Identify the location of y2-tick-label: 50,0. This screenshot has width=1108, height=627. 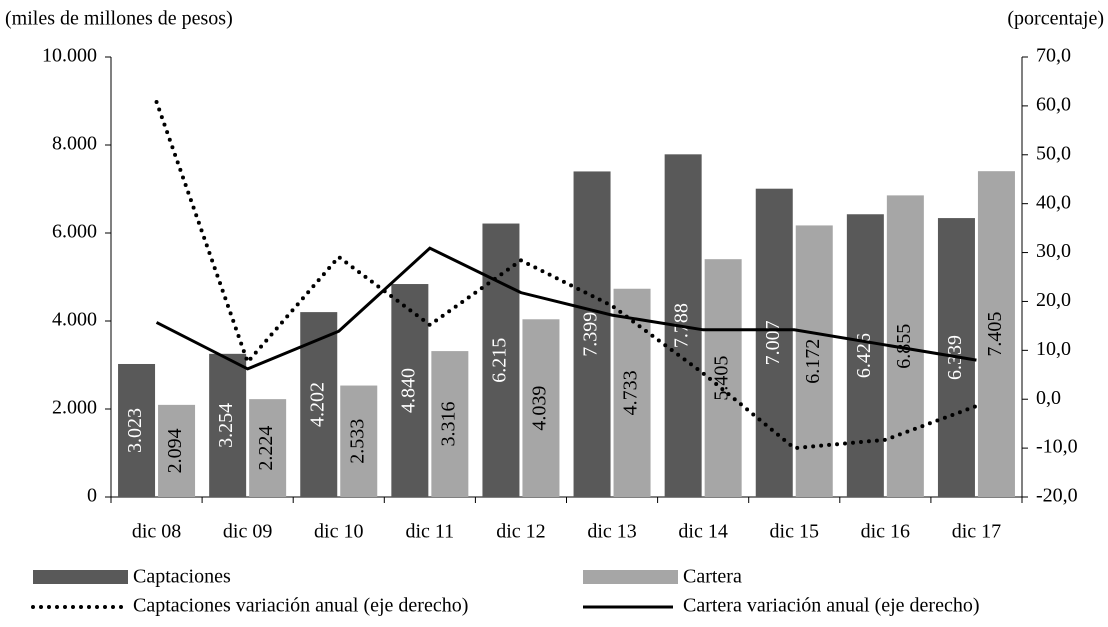
(1053, 153).